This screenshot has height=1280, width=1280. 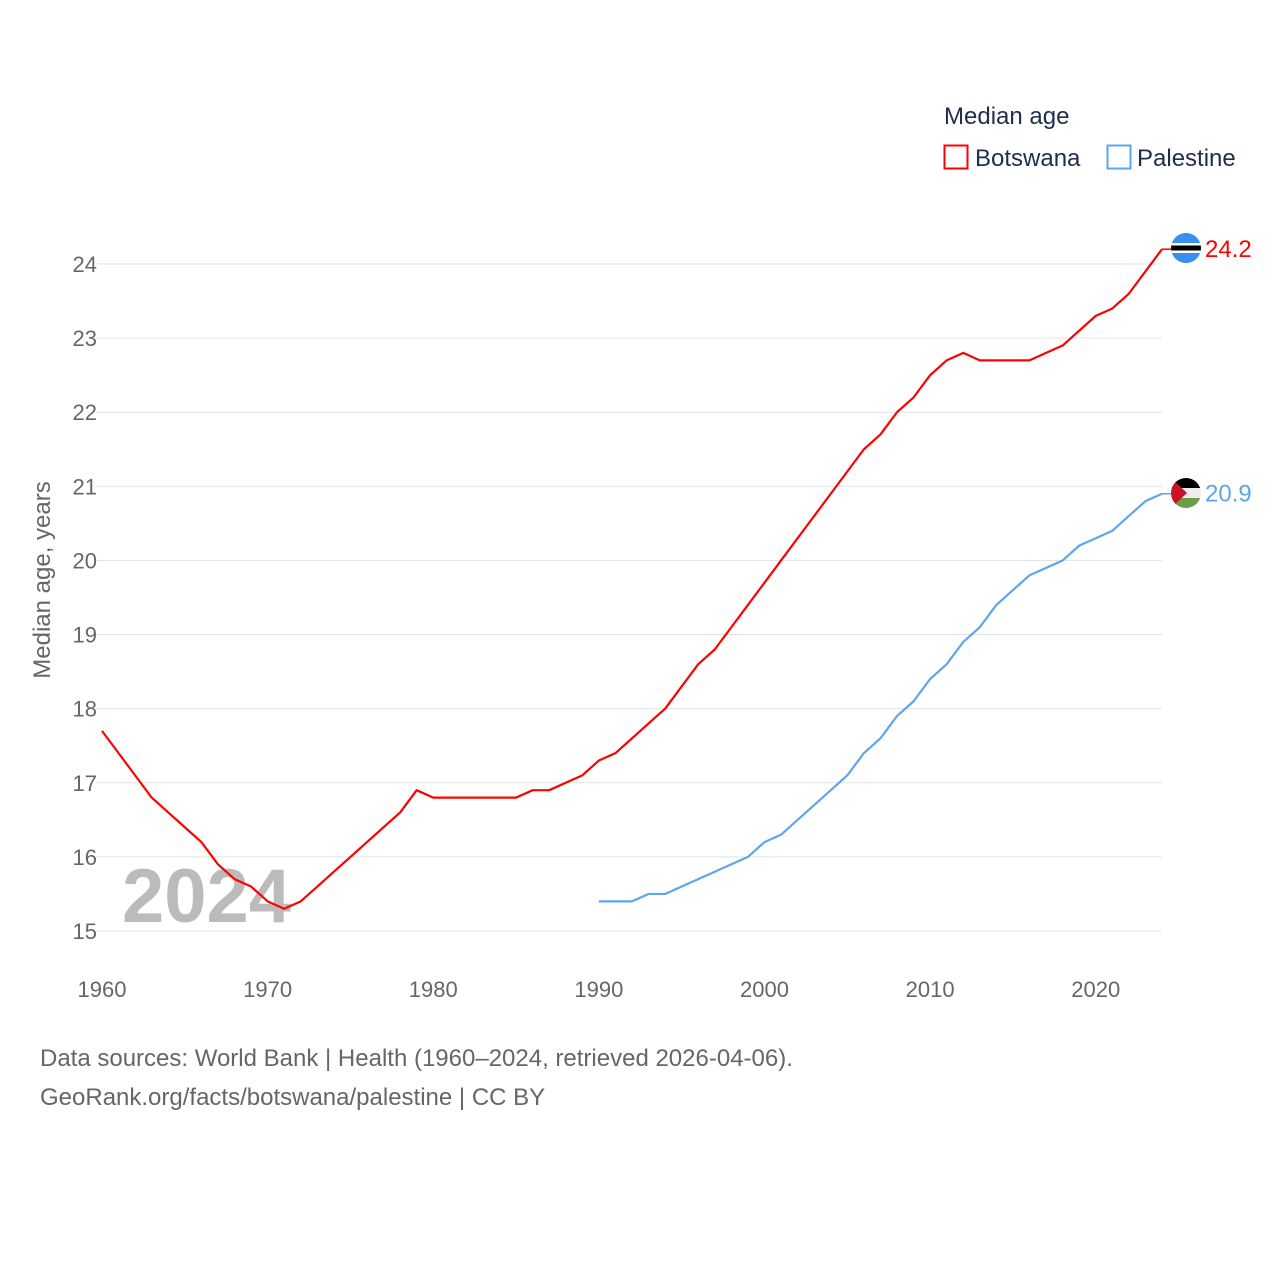 What do you see at coordinates (85, 338) in the screenshot?
I see `y-tick-label: 23` at bounding box center [85, 338].